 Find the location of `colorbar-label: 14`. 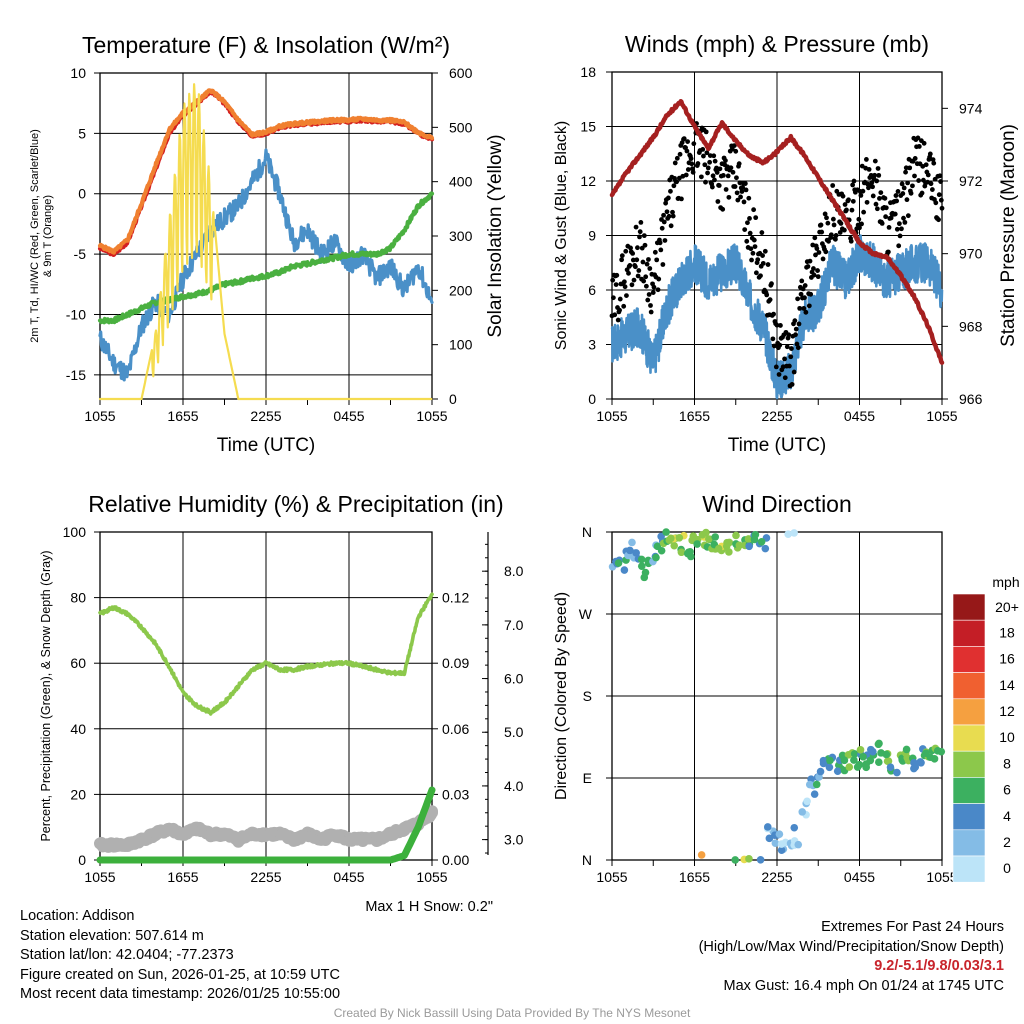

colorbar-label: 14 is located at coordinates (1007, 685).